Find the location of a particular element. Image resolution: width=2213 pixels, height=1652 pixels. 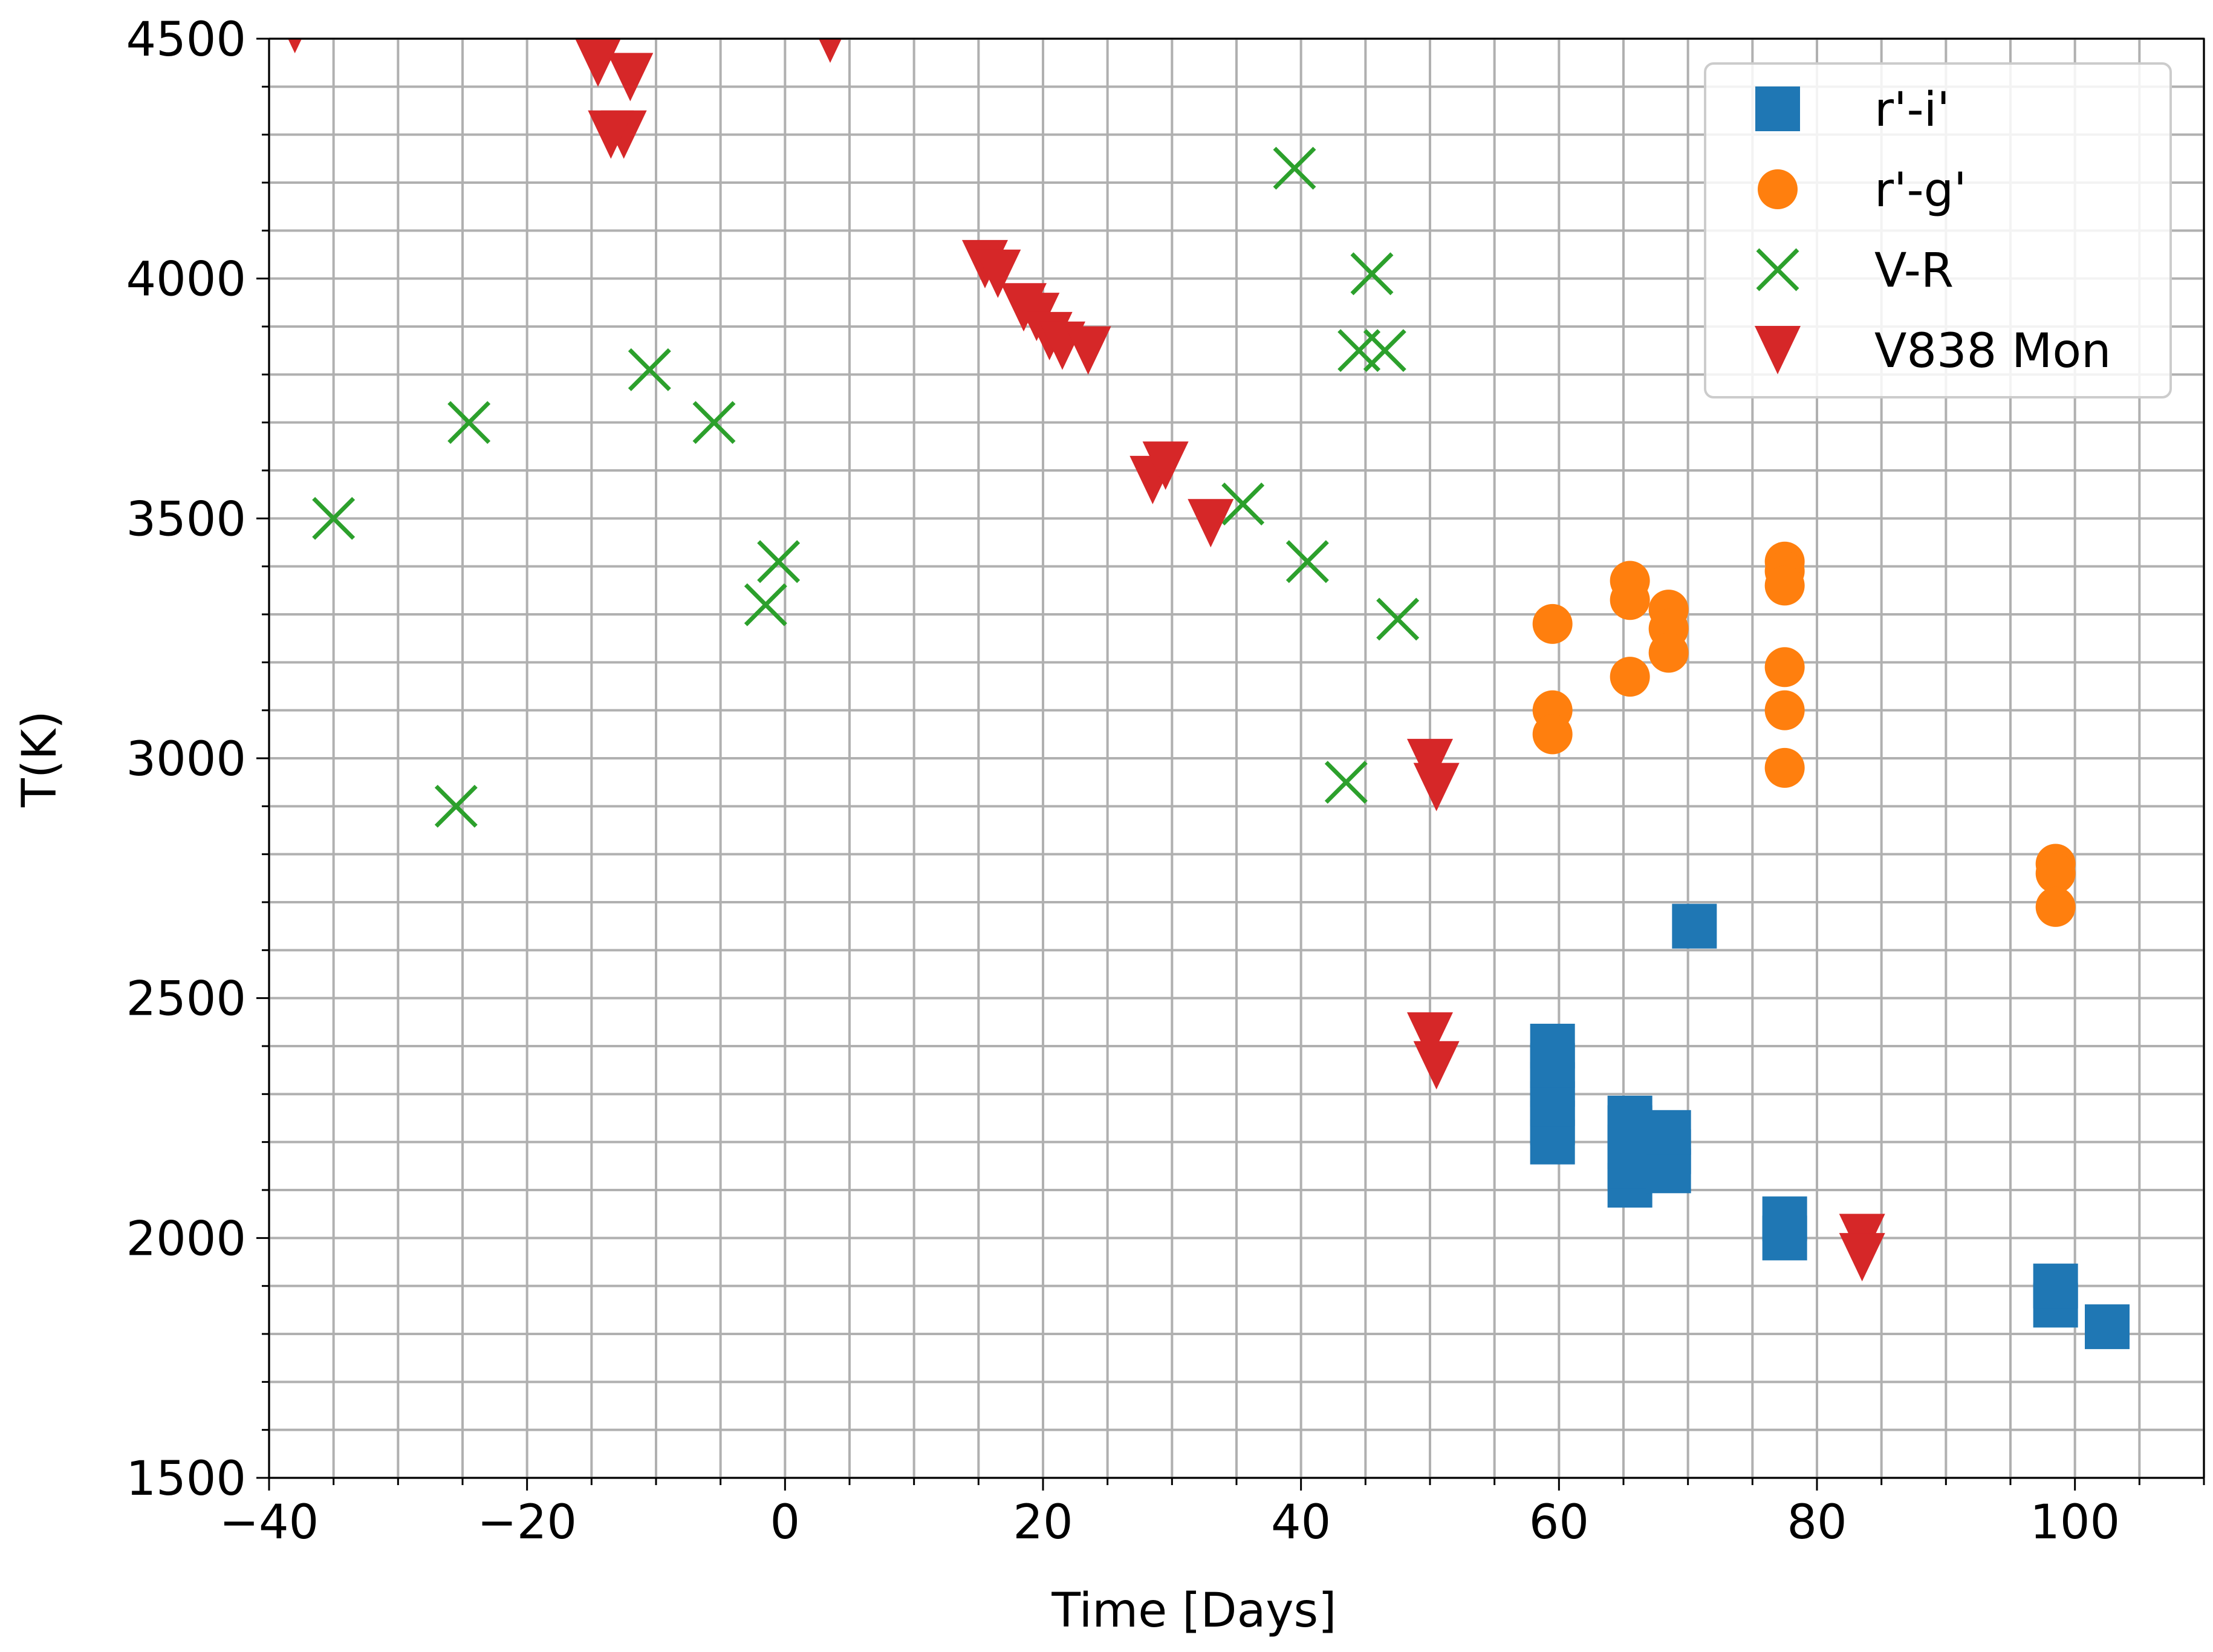

legend-label: V-R is located at coordinates (1914, 271).